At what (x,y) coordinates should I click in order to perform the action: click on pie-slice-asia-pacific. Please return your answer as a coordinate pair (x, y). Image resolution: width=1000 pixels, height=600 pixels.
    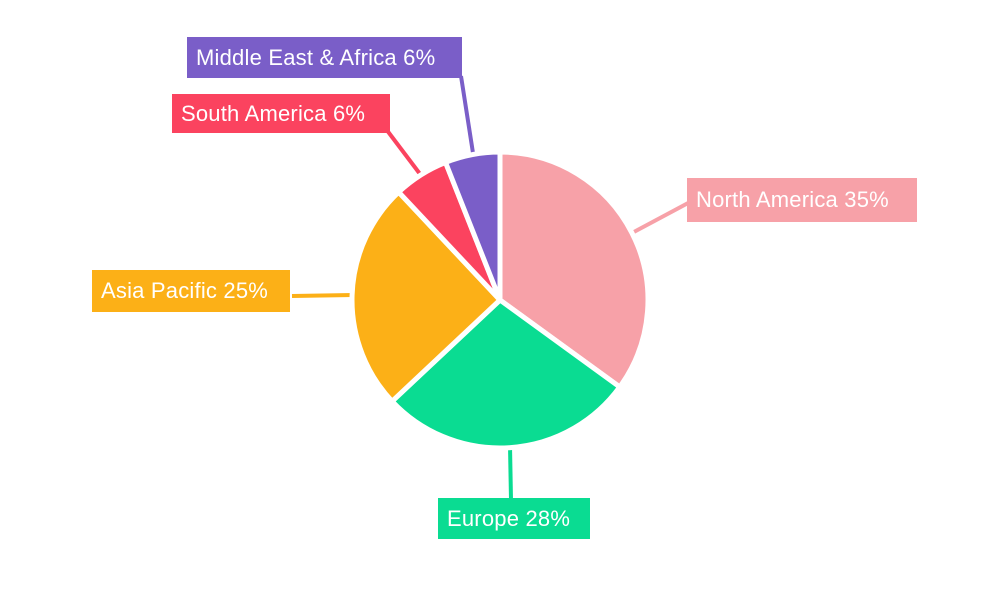
    Looking at the image, I should click on (426, 296).